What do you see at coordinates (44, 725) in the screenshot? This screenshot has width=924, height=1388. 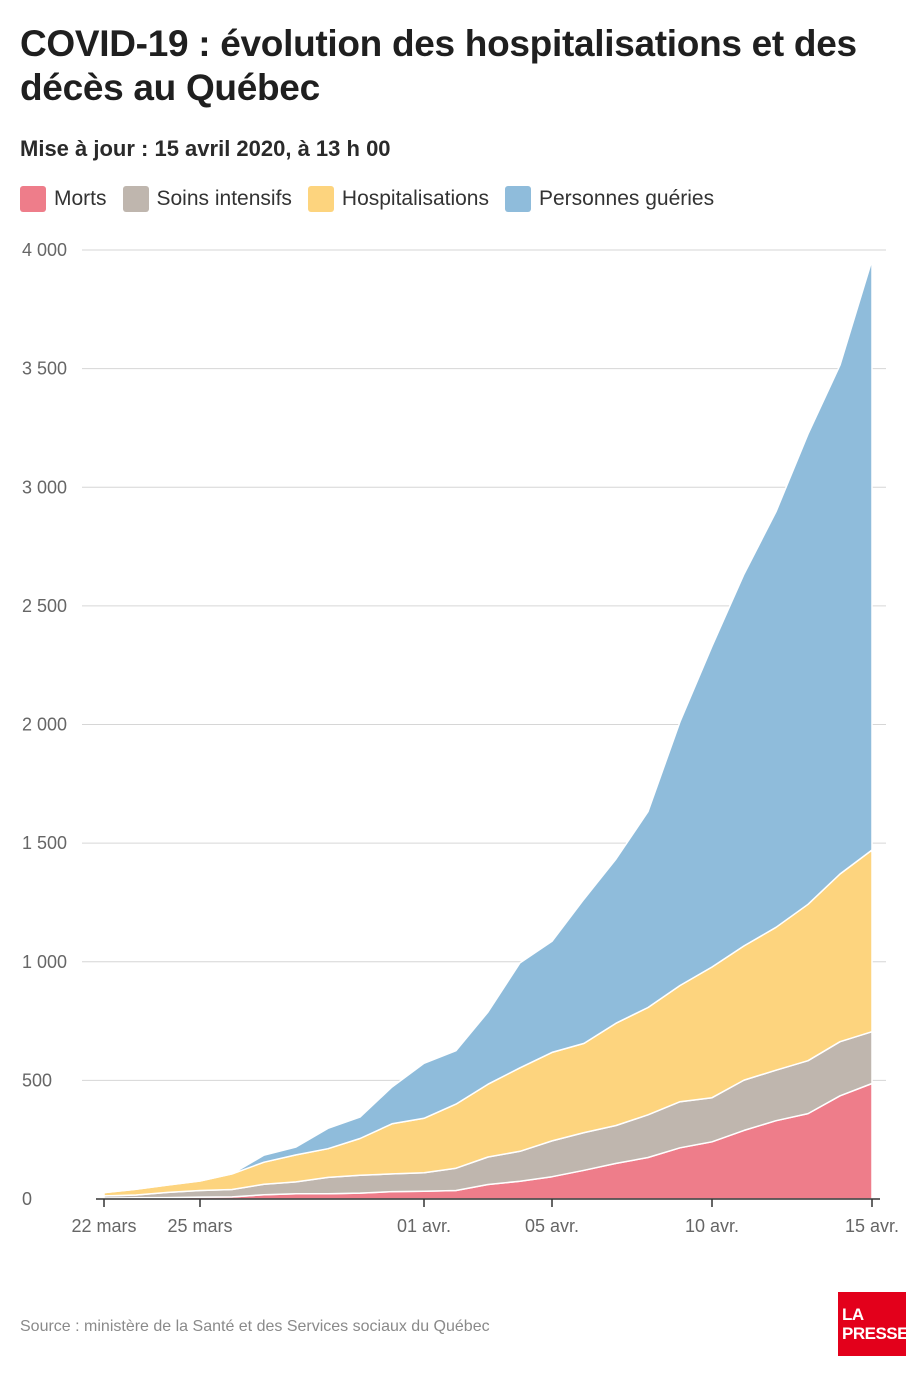 I see `y-tick-label: 2 000` at bounding box center [44, 725].